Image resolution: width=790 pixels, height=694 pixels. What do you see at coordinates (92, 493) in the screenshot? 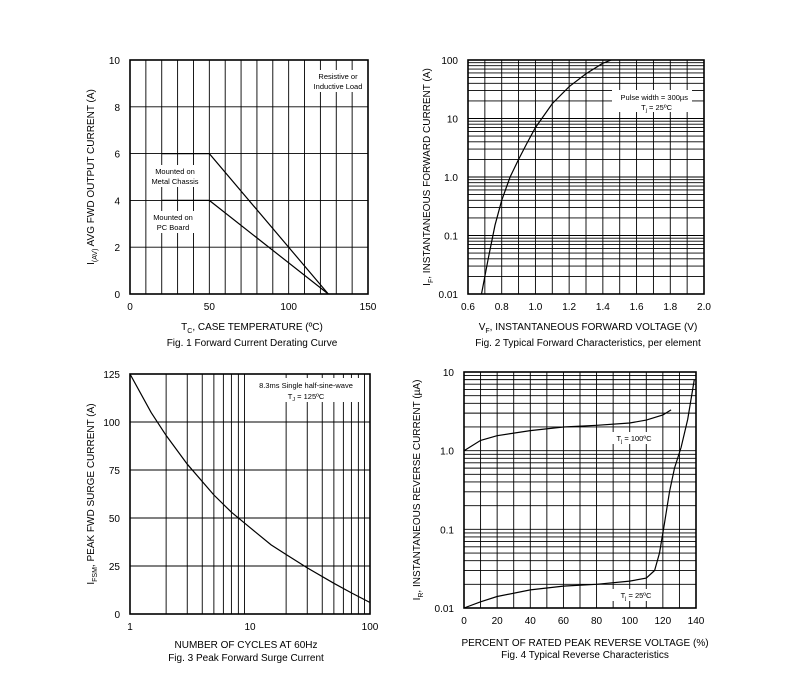
I see `y-axis-label: IFSM, PEAK FWD SURGE CURRENT (A)` at bounding box center [92, 493].